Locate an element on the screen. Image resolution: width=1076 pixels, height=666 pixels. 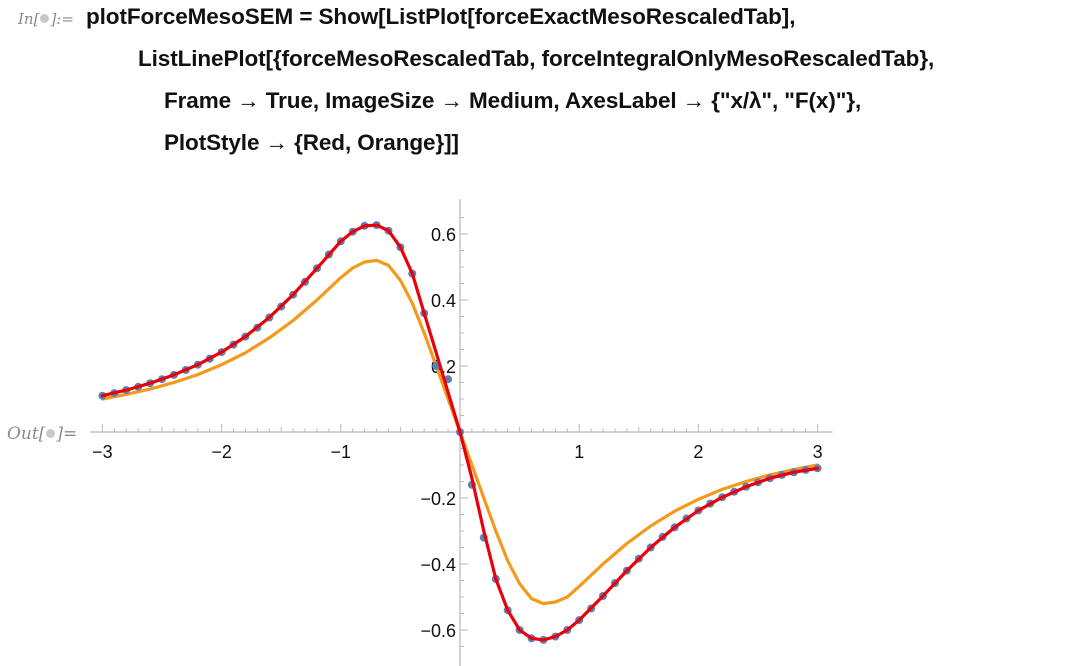
x-tick-label: −1 is located at coordinates (341, 452).